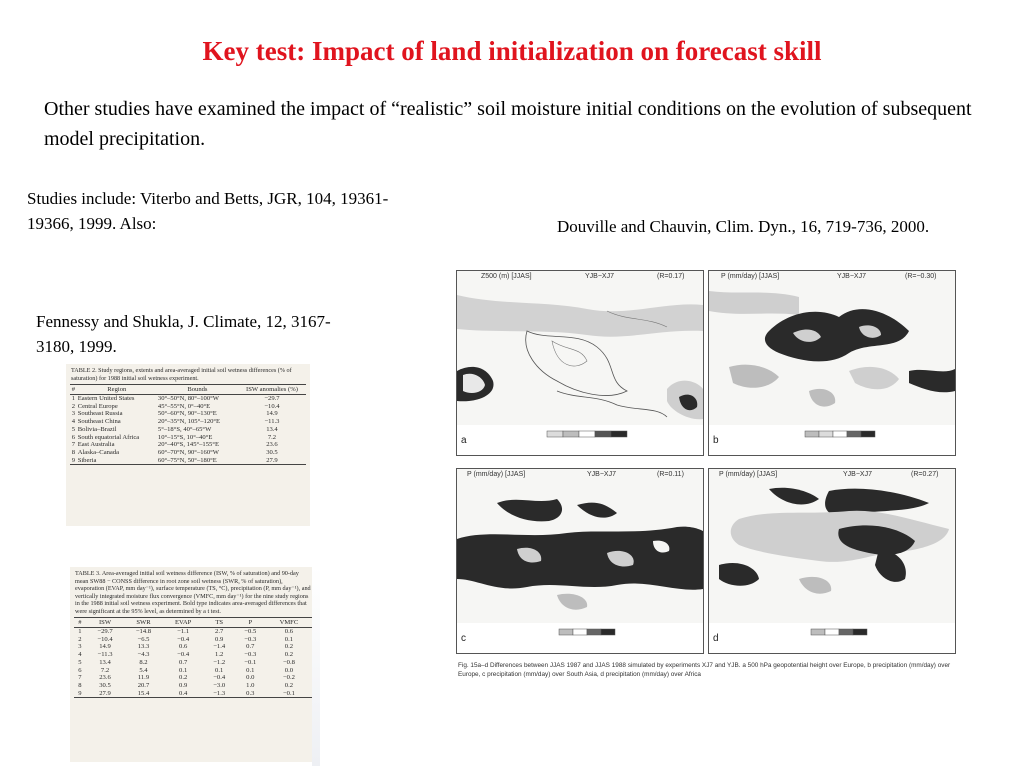 Image resolution: width=1024 pixels, height=768 pixels. What do you see at coordinates (189, 422) in the screenshot?
I see `table-cell: 20°–35°N, 105°–120°E` at bounding box center [189, 422].